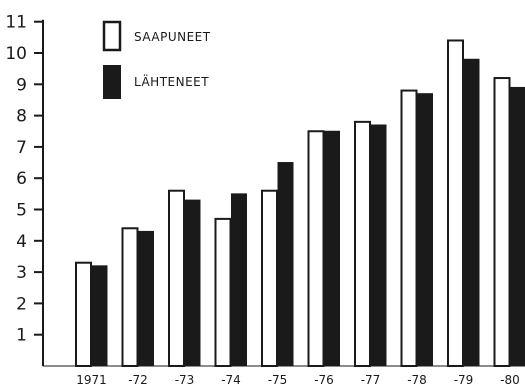 The height and width of the screenshot is (387, 525). What do you see at coordinates (21, 273) in the screenshot?
I see `y-tick-label: 3` at bounding box center [21, 273].